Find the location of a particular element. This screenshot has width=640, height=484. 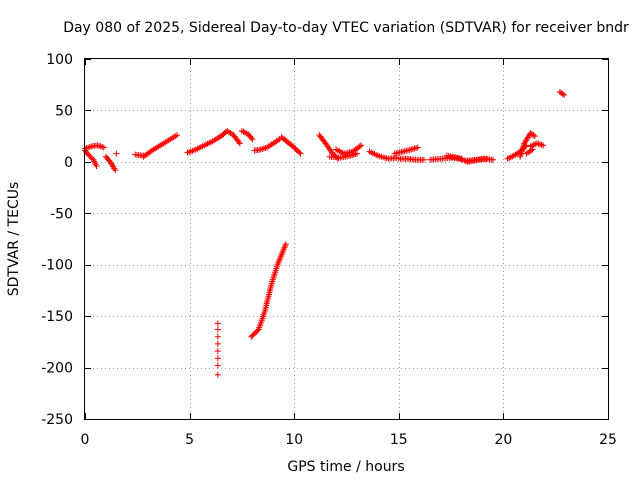

x-tick-label: 20 is located at coordinates (503, 440).